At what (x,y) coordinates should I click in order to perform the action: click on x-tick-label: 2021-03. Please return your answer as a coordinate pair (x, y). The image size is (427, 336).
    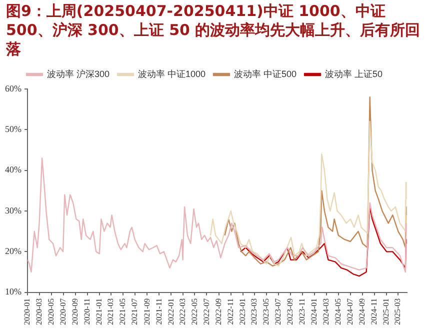
    Looking at the image, I should click on (111, 312).